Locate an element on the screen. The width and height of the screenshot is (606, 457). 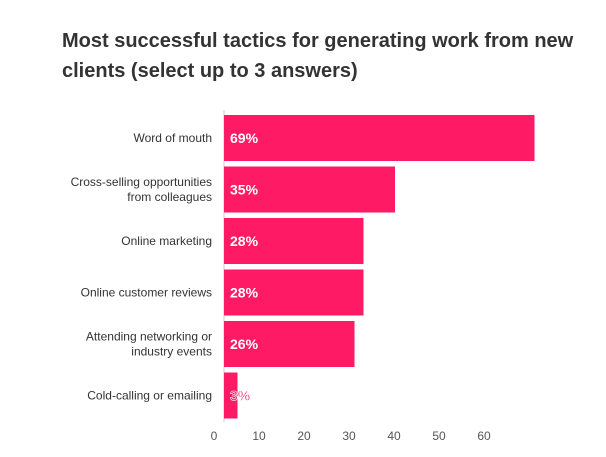
x-tick-label: 50 is located at coordinates (439, 436).